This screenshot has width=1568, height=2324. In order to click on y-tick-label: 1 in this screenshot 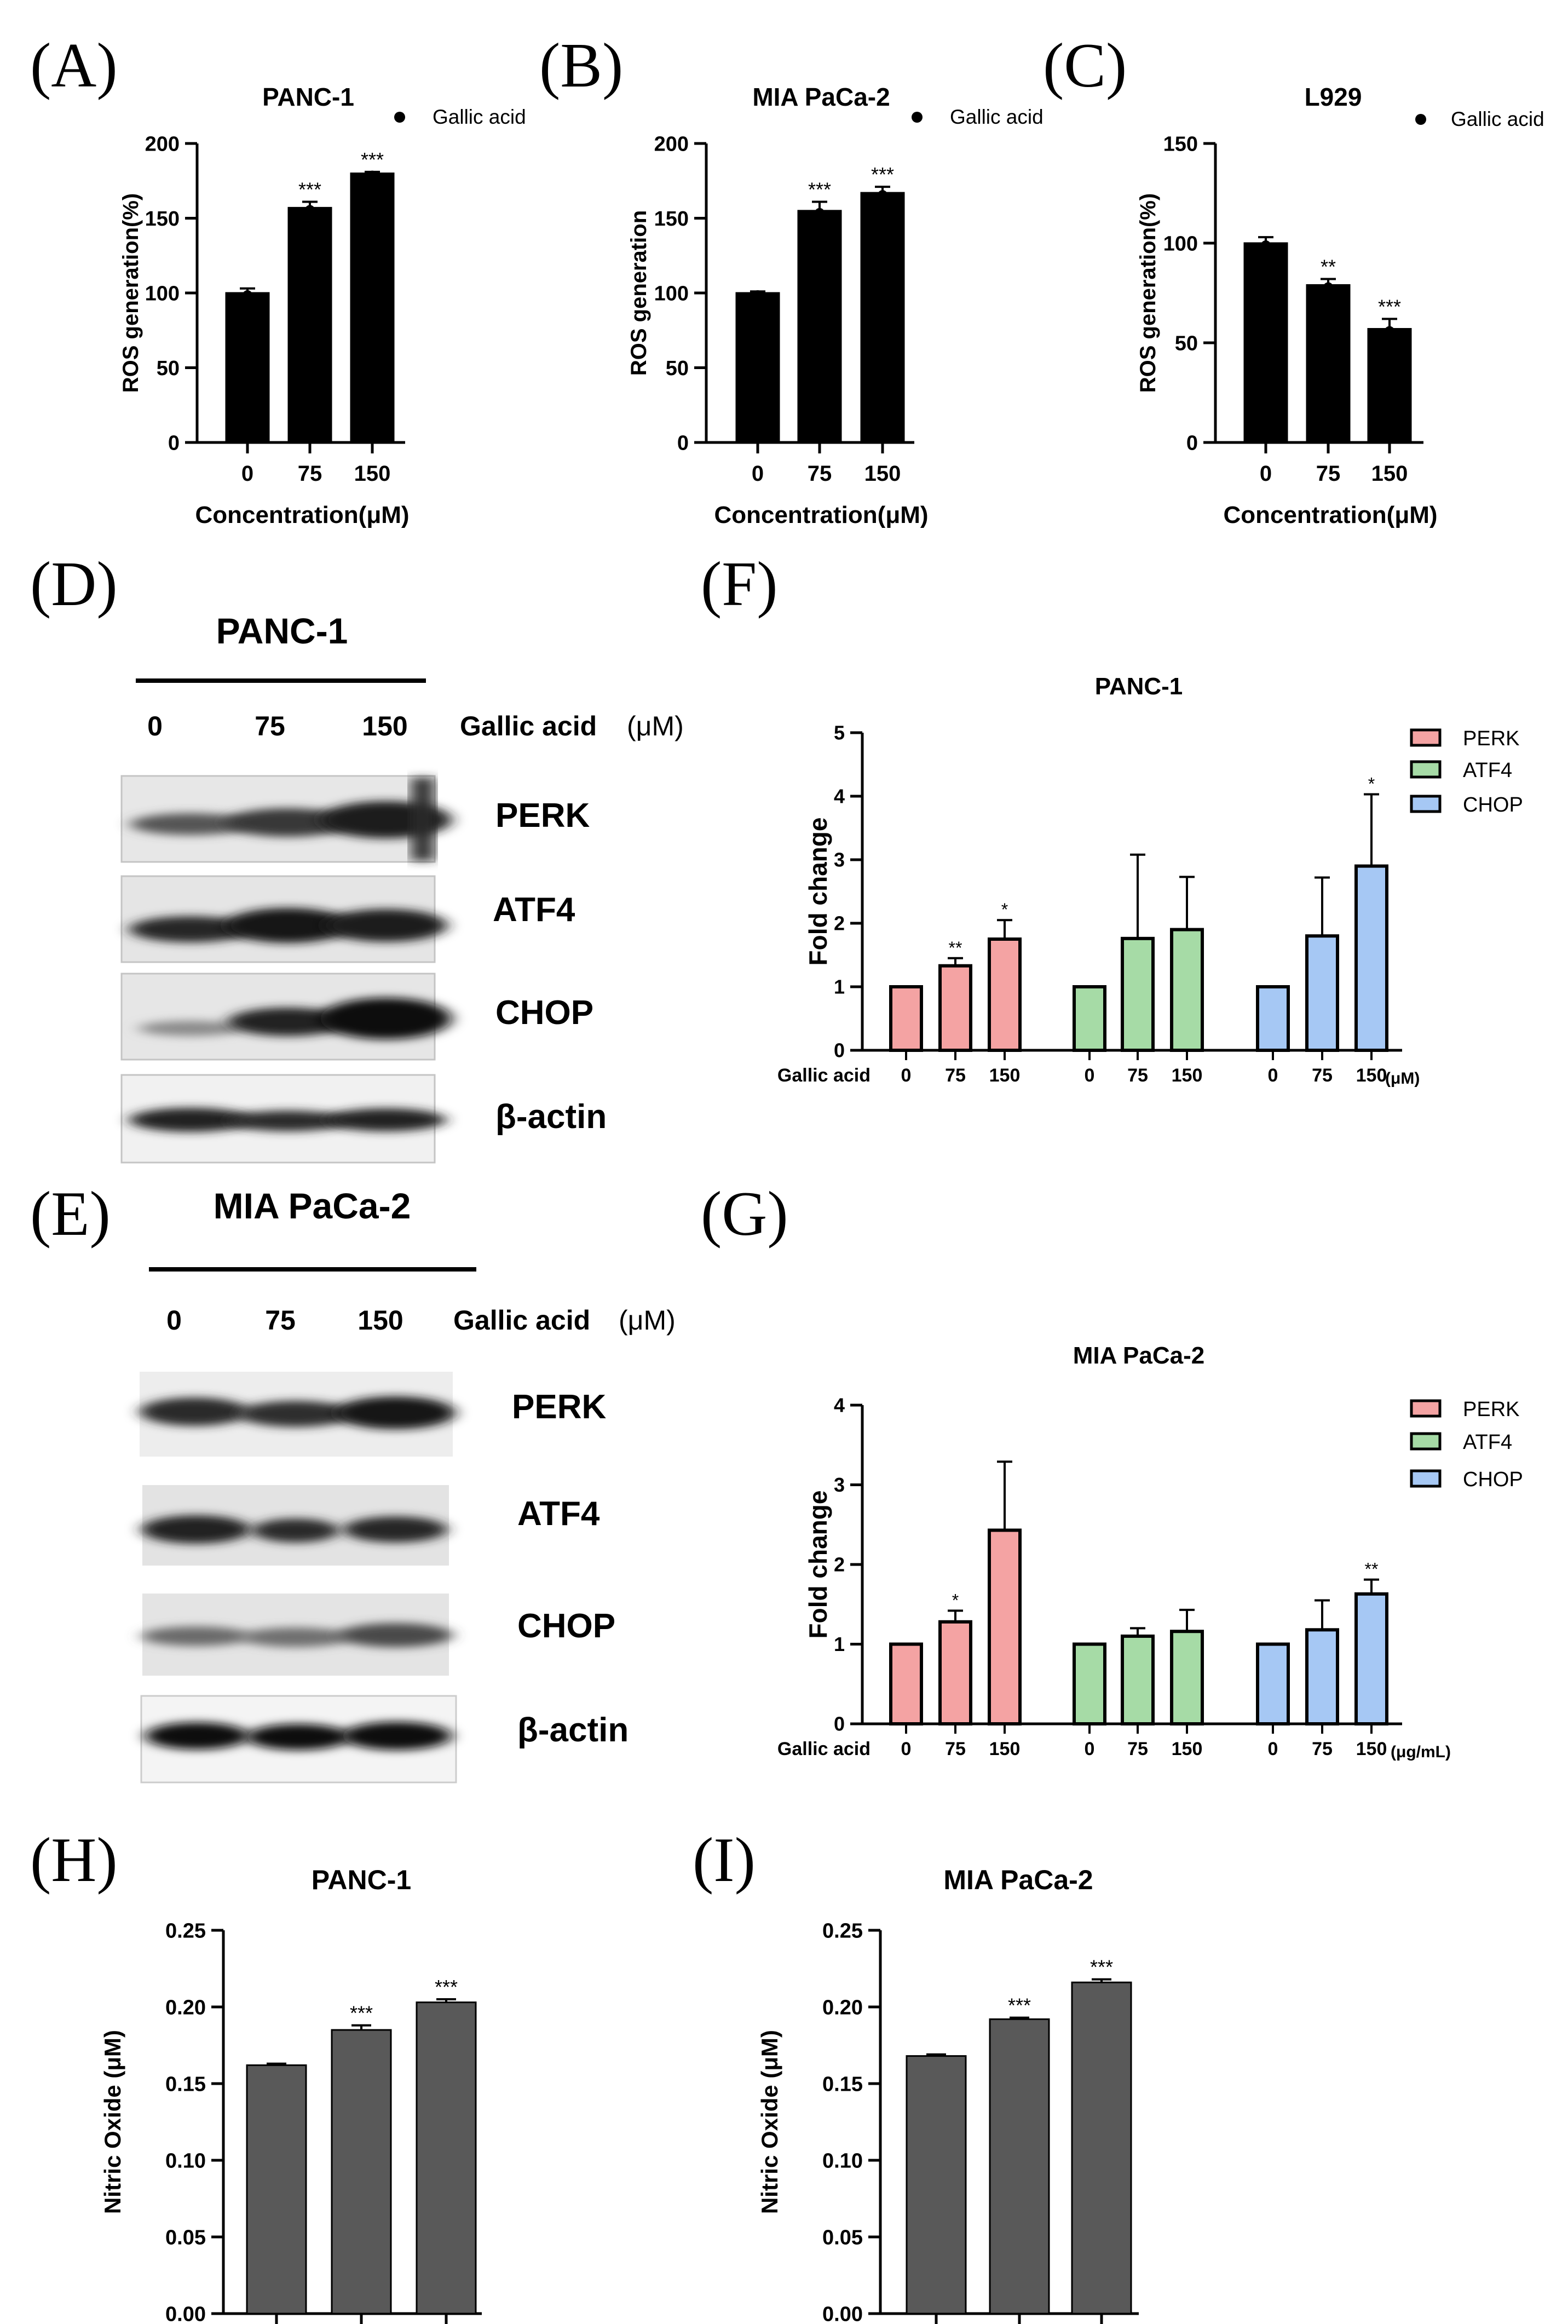, I will do `click(839, 987)`.